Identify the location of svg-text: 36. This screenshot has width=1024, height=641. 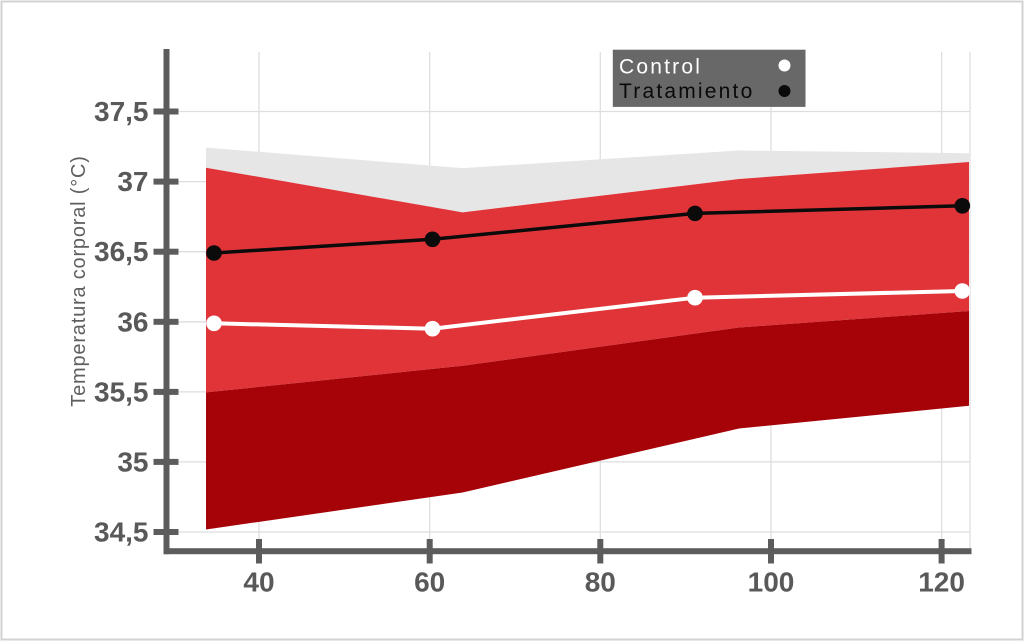
(132, 321).